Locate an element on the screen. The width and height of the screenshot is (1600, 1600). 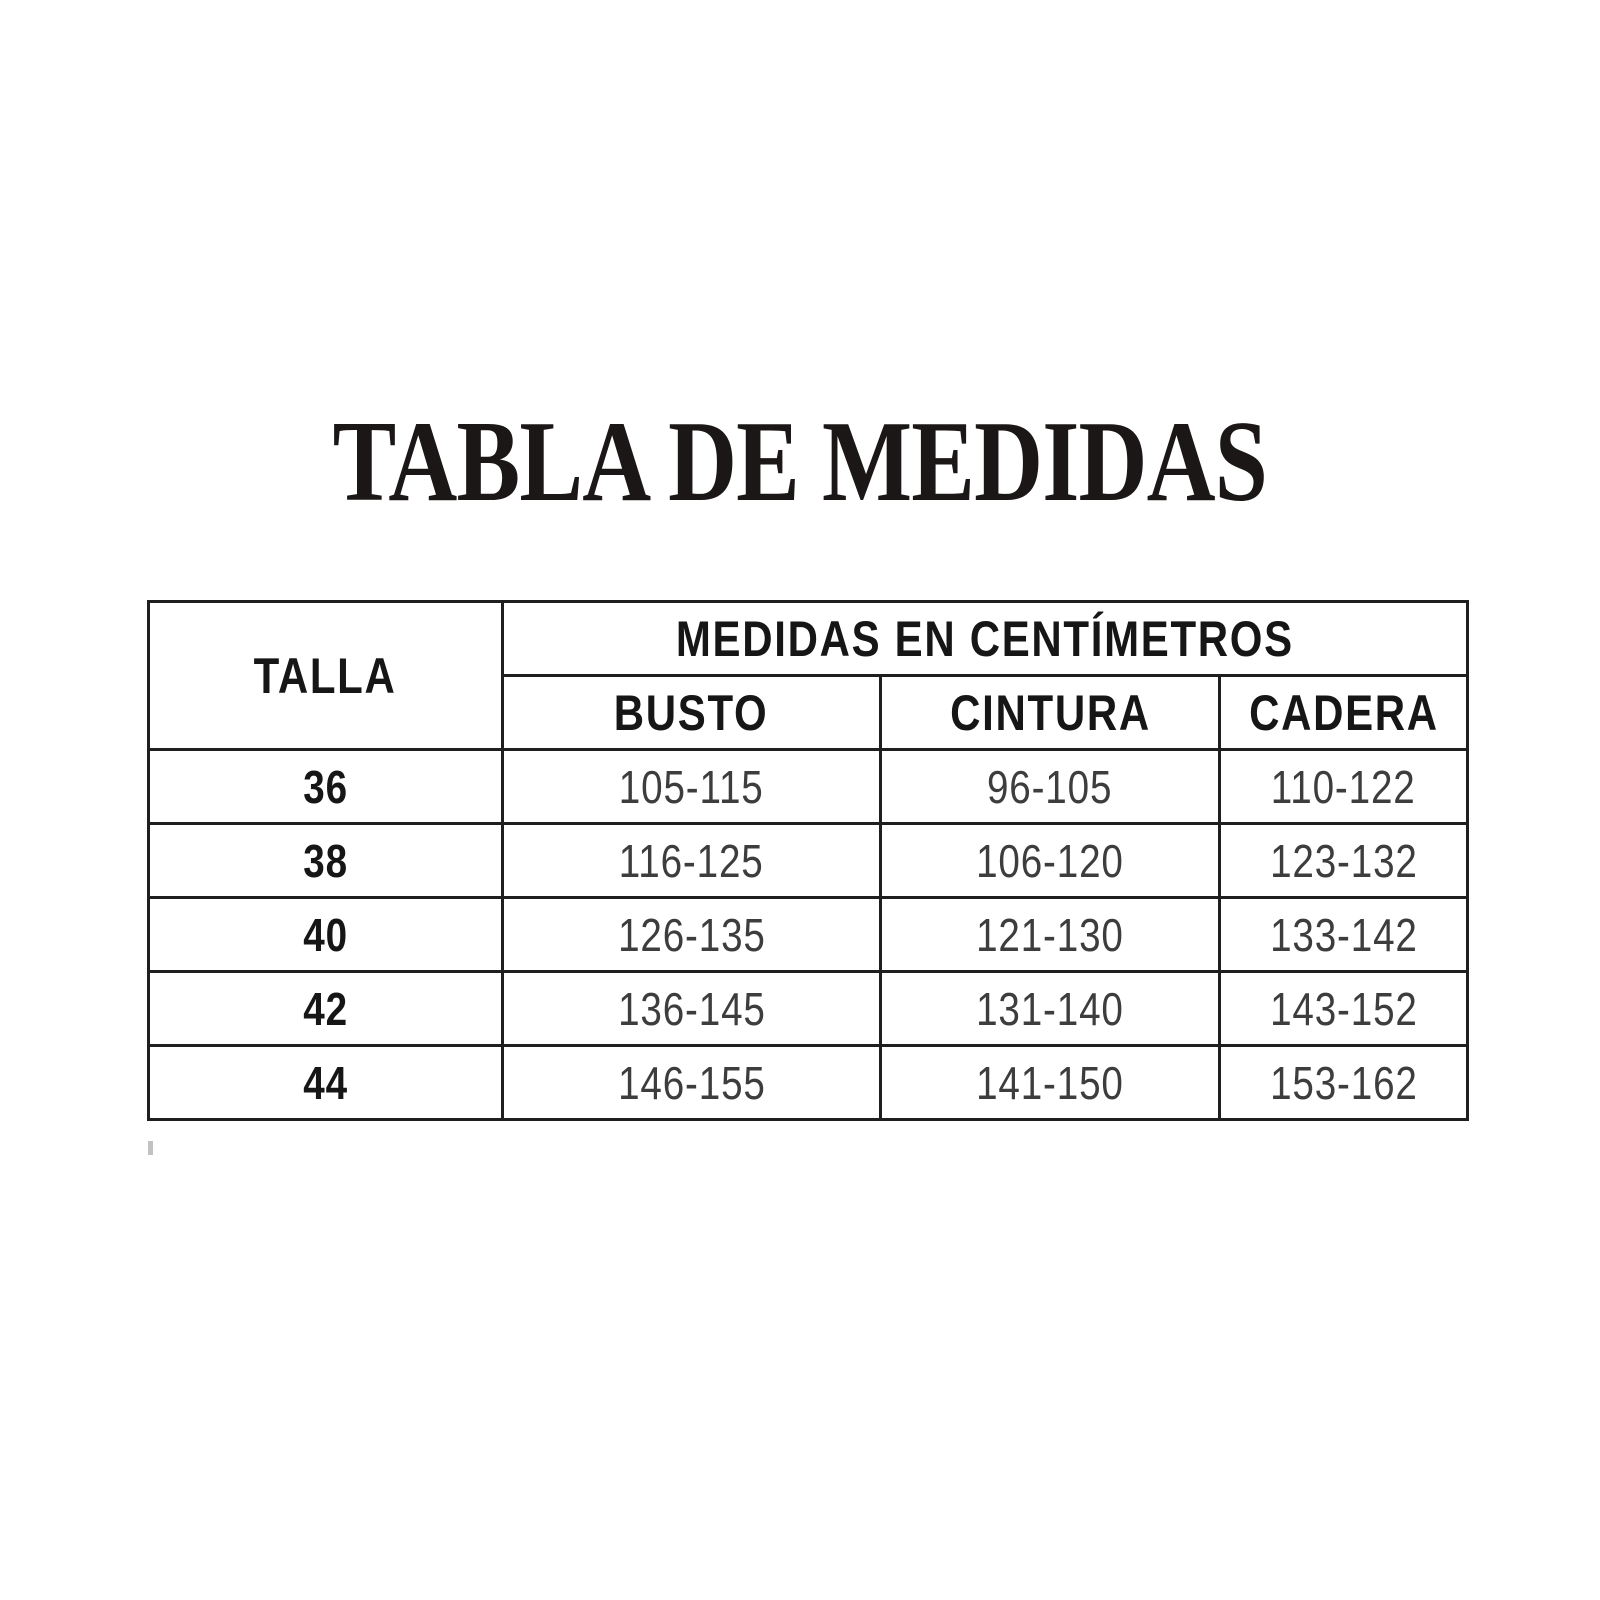
header-row-group: TALLA MEDIDAS EN CENTÍMETROS is located at coordinates (808, 675).